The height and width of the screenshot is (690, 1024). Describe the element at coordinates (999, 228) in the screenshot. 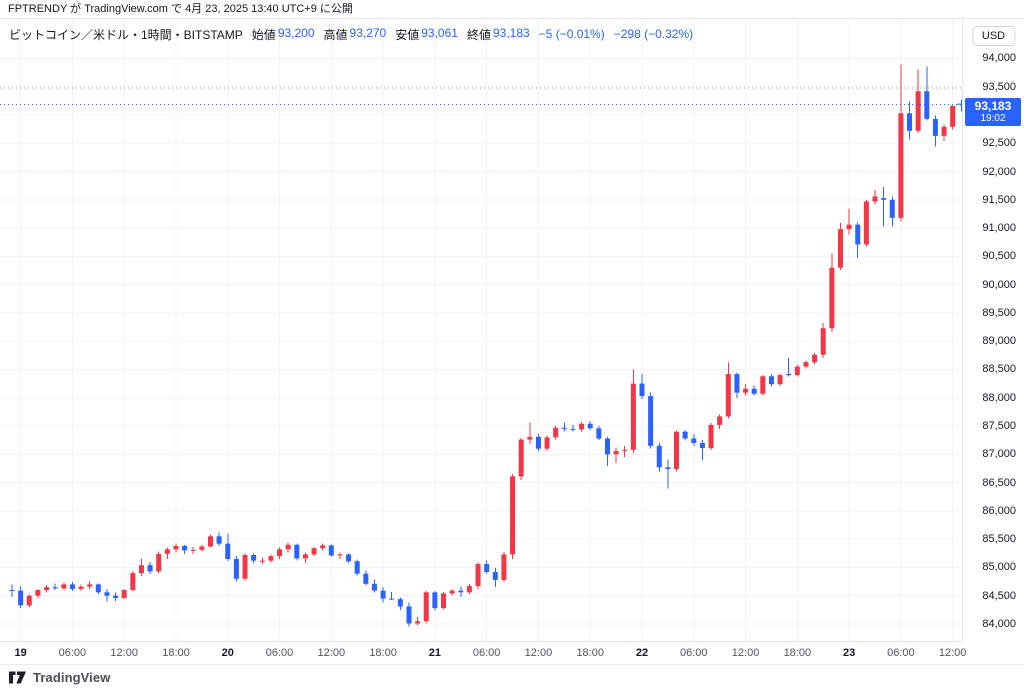

I see `price-axis-label: 91,000` at that location.